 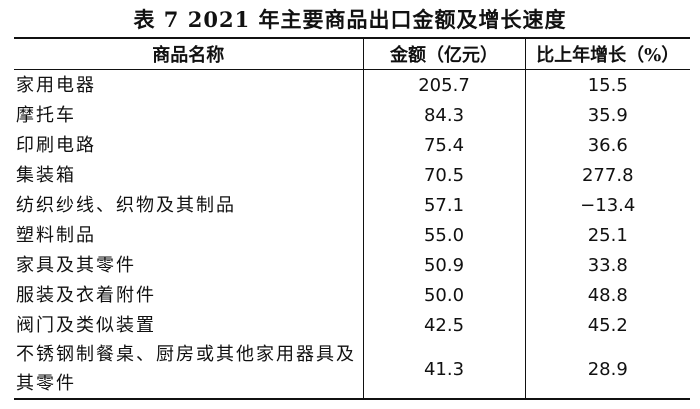 I want to click on item-name: 阀门及类似装置, so click(x=86, y=325).